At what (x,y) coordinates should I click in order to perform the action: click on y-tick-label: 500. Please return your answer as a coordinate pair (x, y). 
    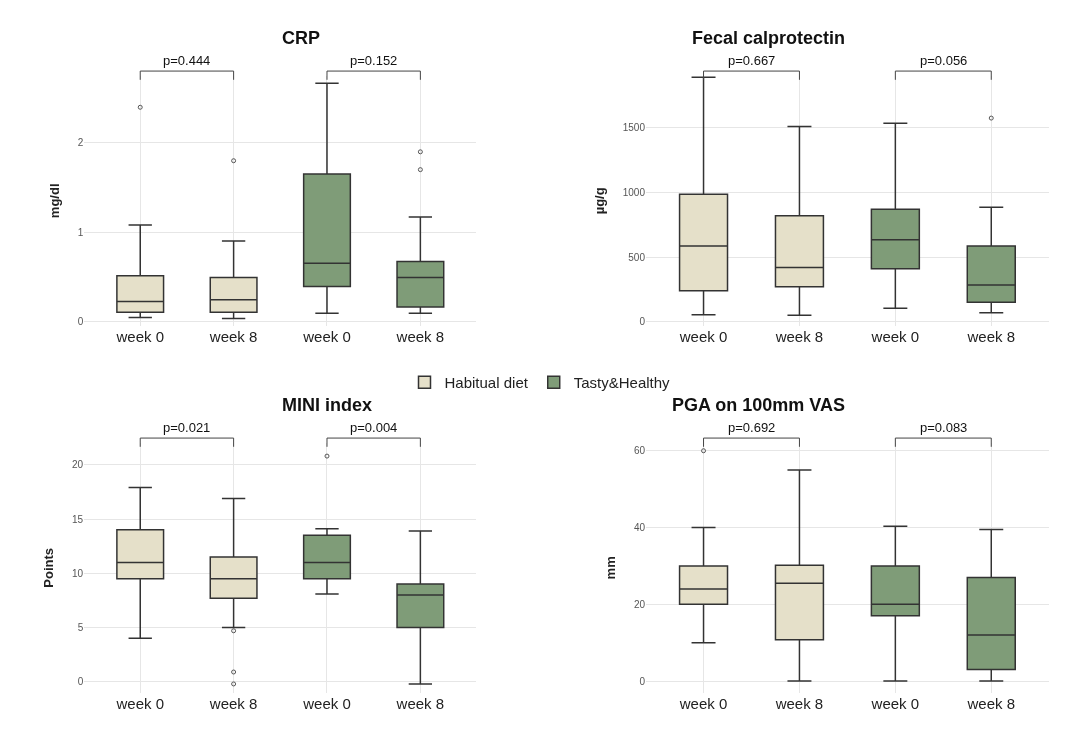
    Looking at the image, I should click on (637, 257).